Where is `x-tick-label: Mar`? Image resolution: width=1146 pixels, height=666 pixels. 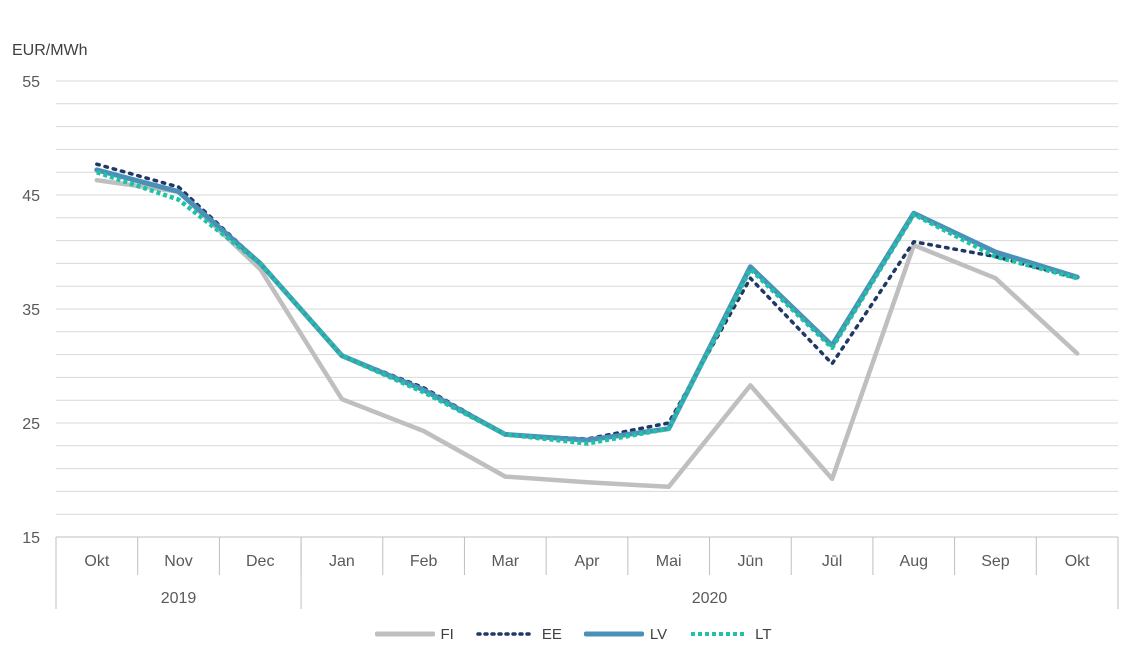
x-tick-label: Mar is located at coordinates (506, 561).